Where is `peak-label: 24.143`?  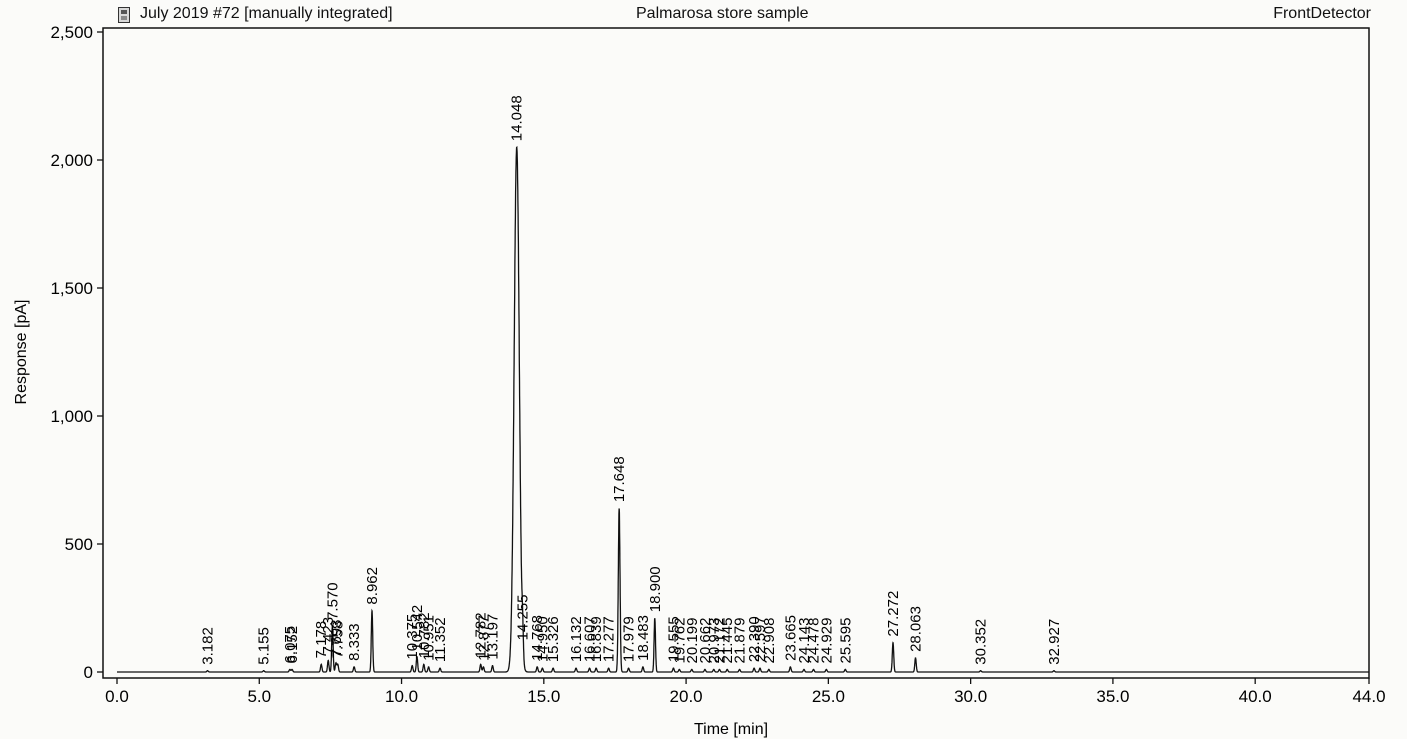 peak-label: 24.143 is located at coordinates (804, 641).